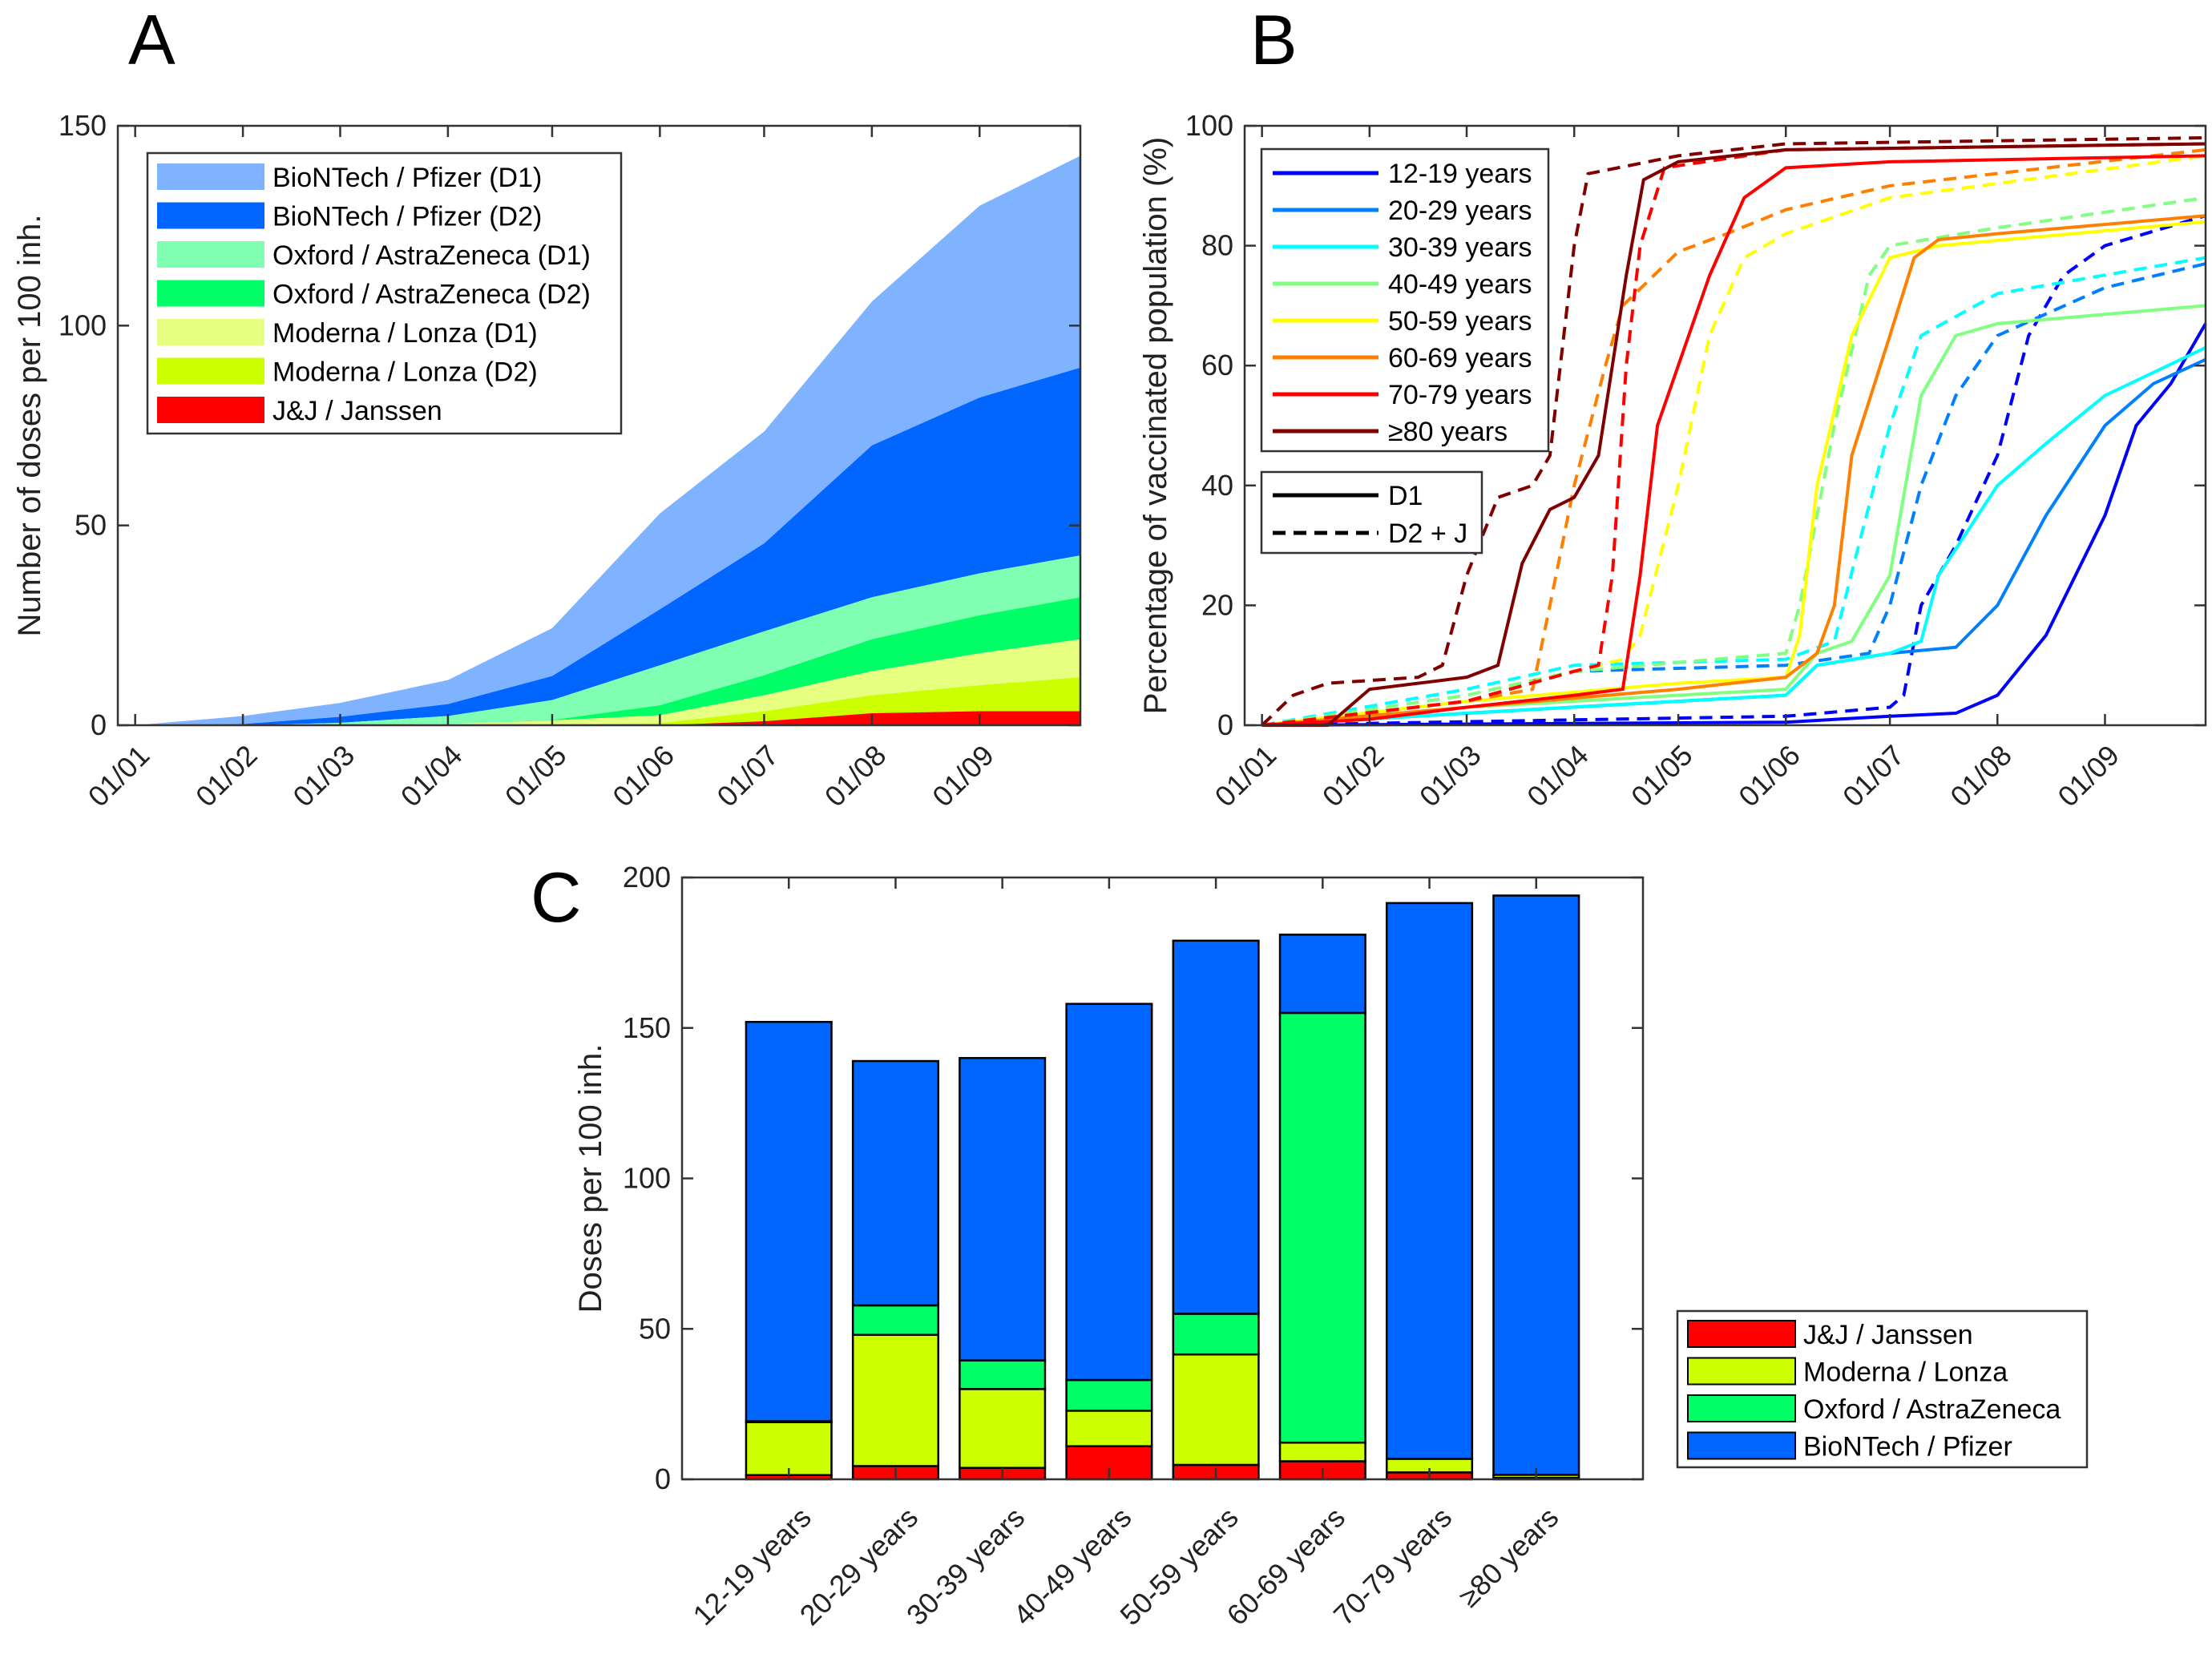 The width and height of the screenshot is (2212, 1654). Describe the element at coordinates (1155, 425) in the screenshot. I see `y-axis-label: Percentage of vaccinated population (%)` at that location.